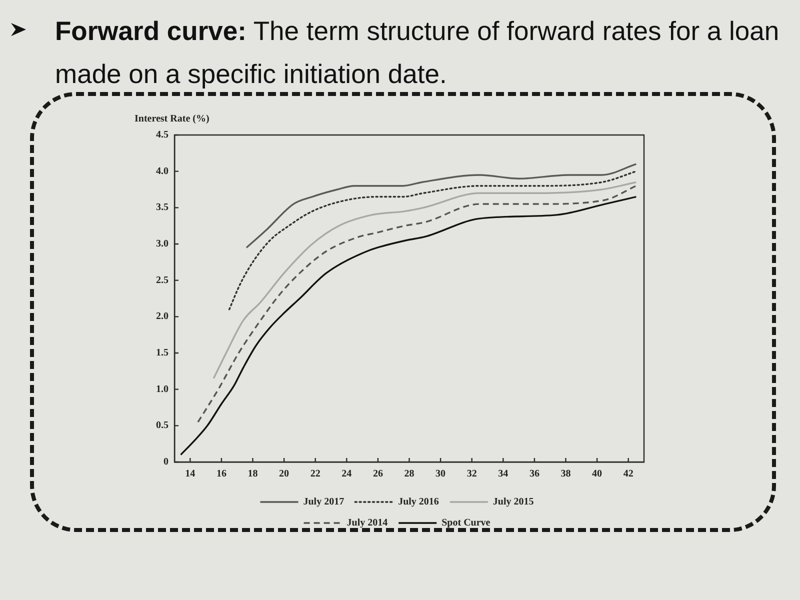 This screenshot has width=800, height=600. Describe the element at coordinates (190, 474) in the screenshot. I see `x-tick-label: 14` at that location.